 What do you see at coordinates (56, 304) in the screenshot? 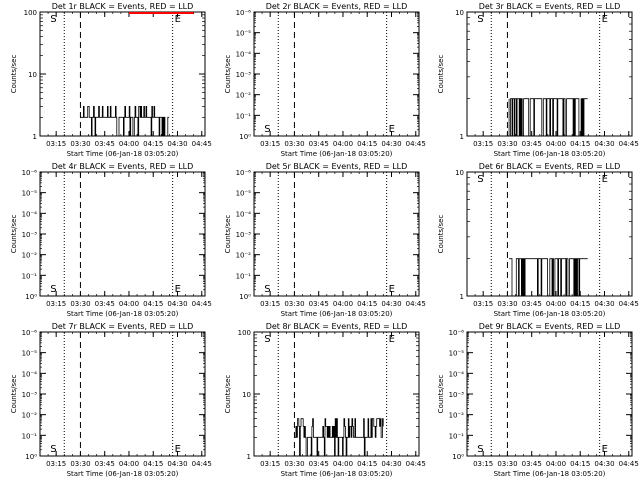
I see `det-4r-xtick-label: 03:15` at bounding box center [56, 304].